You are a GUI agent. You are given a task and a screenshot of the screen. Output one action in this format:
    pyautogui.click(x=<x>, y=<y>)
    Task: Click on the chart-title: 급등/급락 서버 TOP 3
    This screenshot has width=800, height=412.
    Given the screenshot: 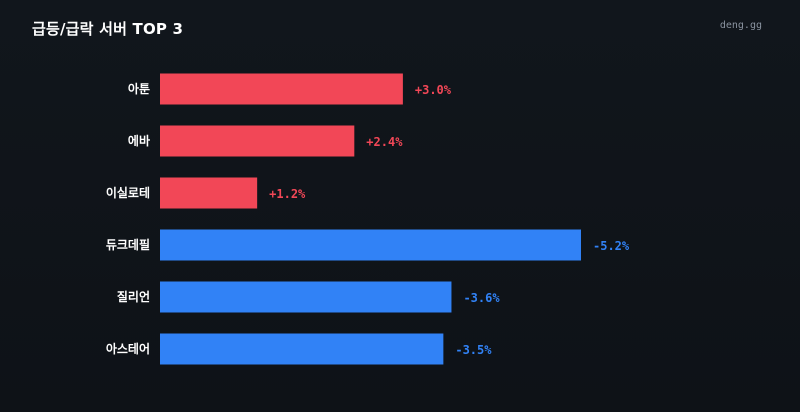 What is the action you would take?
    pyautogui.click(x=108, y=29)
    